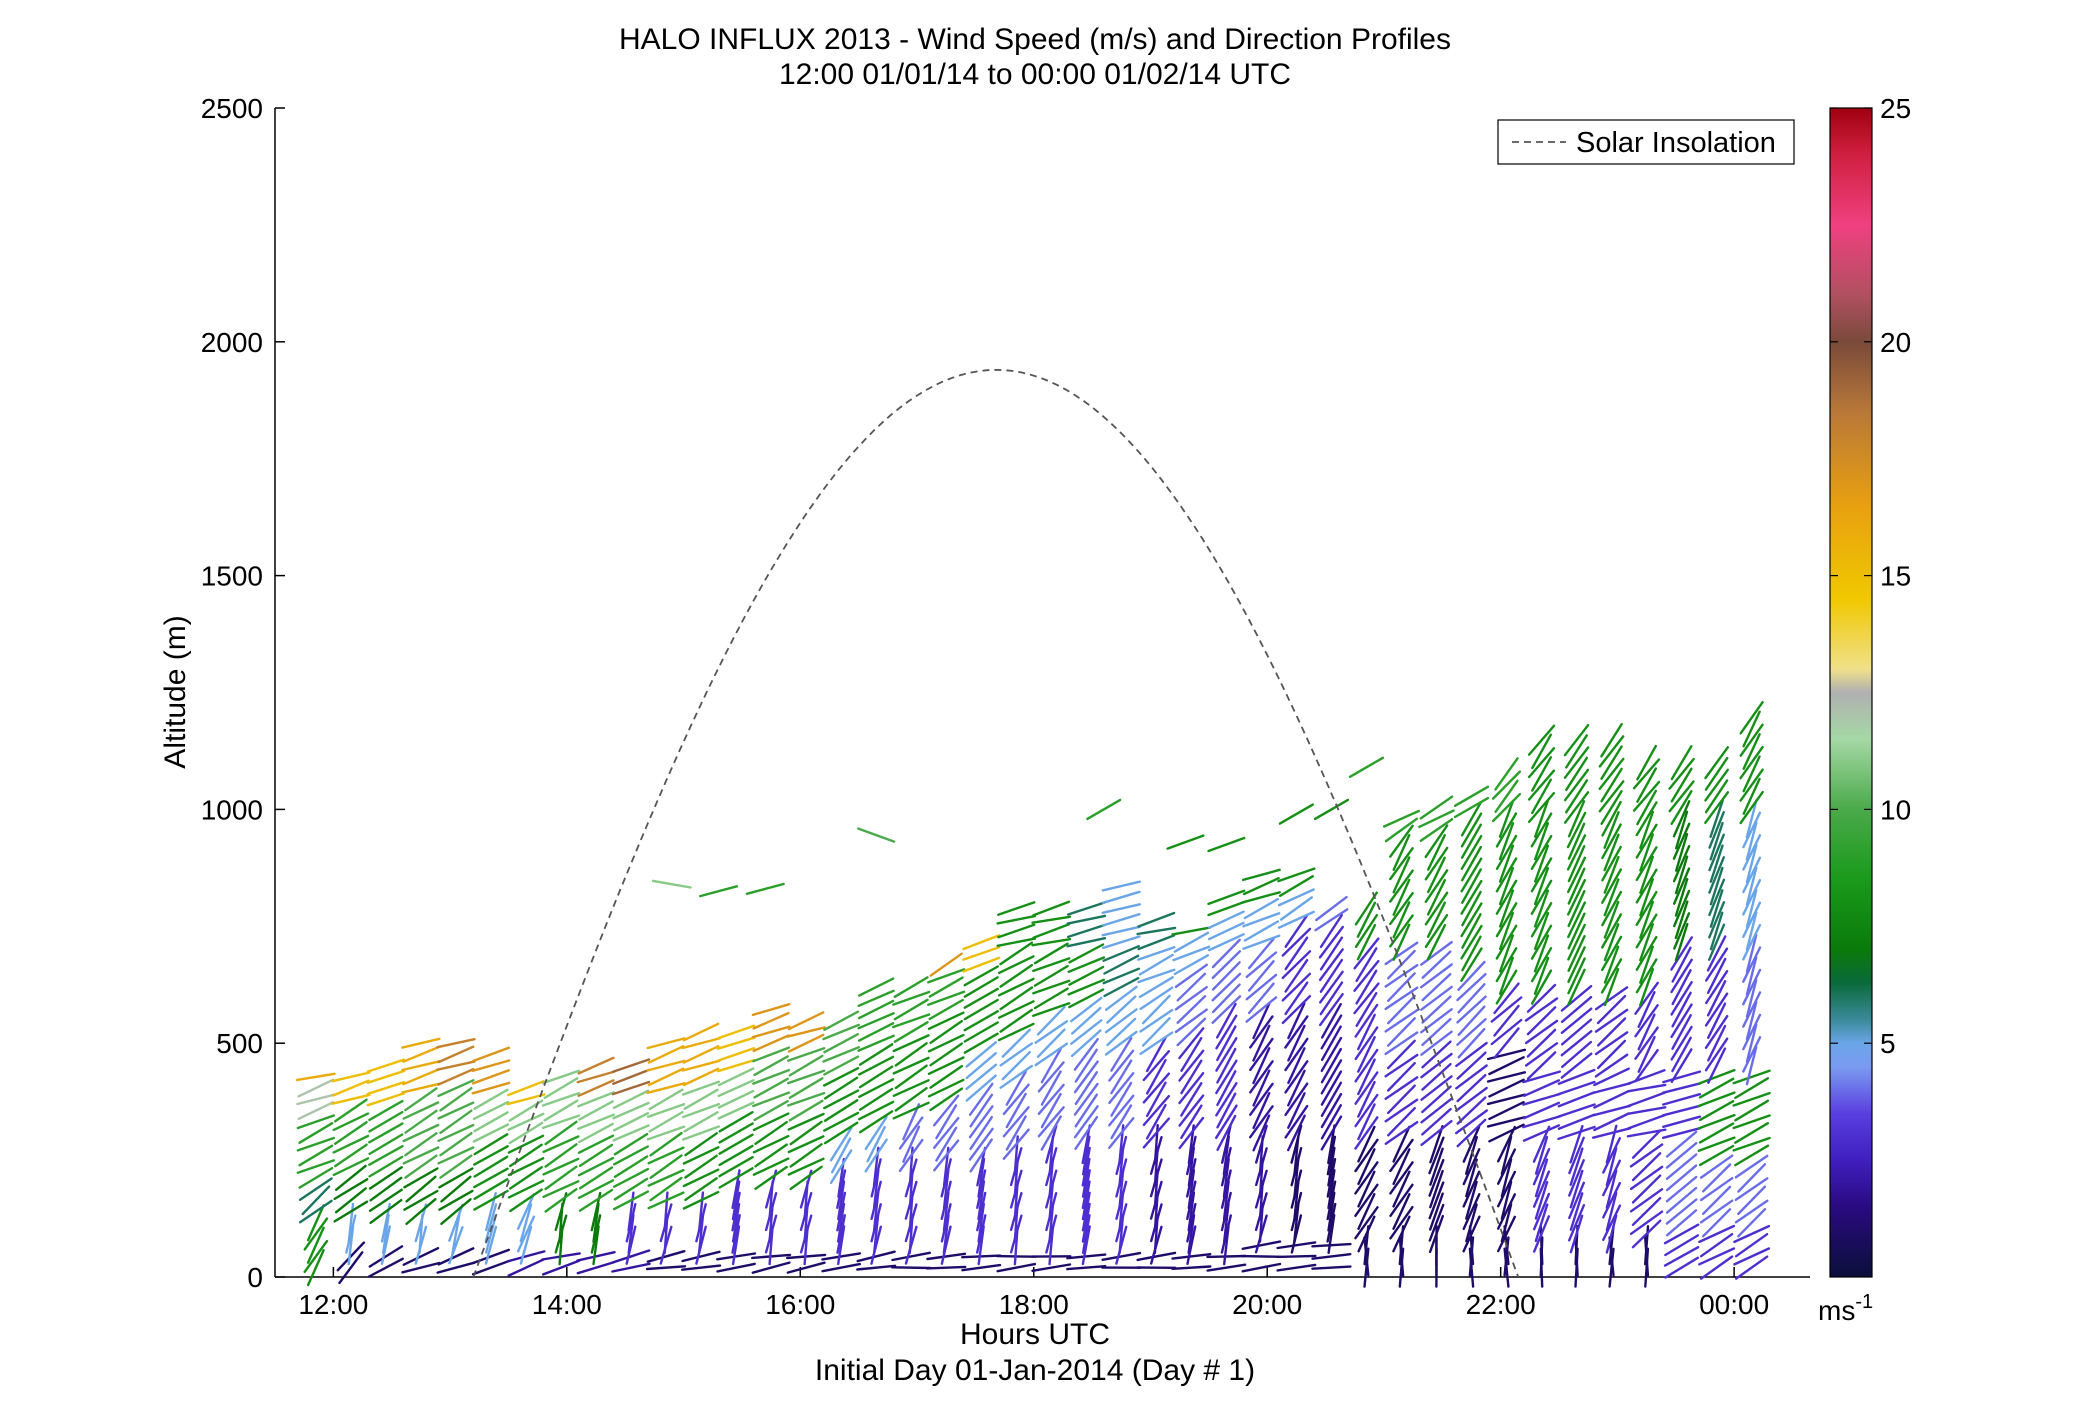 This screenshot has width=2098, height=1425. Describe the element at coordinates (175, 691) in the screenshot. I see `y-axis-label: Altitude (m)` at that location.